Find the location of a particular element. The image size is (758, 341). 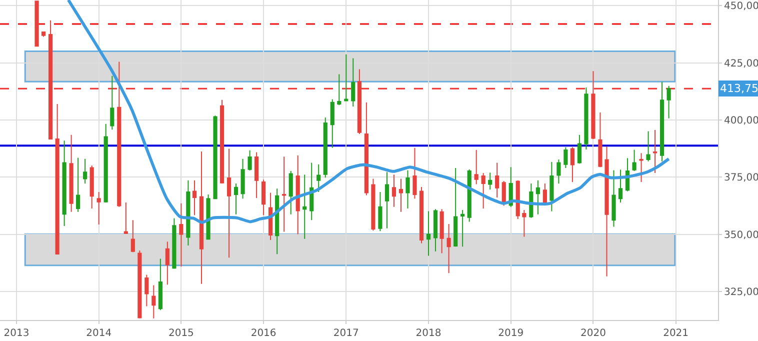

y-tick-label: 400,00 is located at coordinates (741, 121).